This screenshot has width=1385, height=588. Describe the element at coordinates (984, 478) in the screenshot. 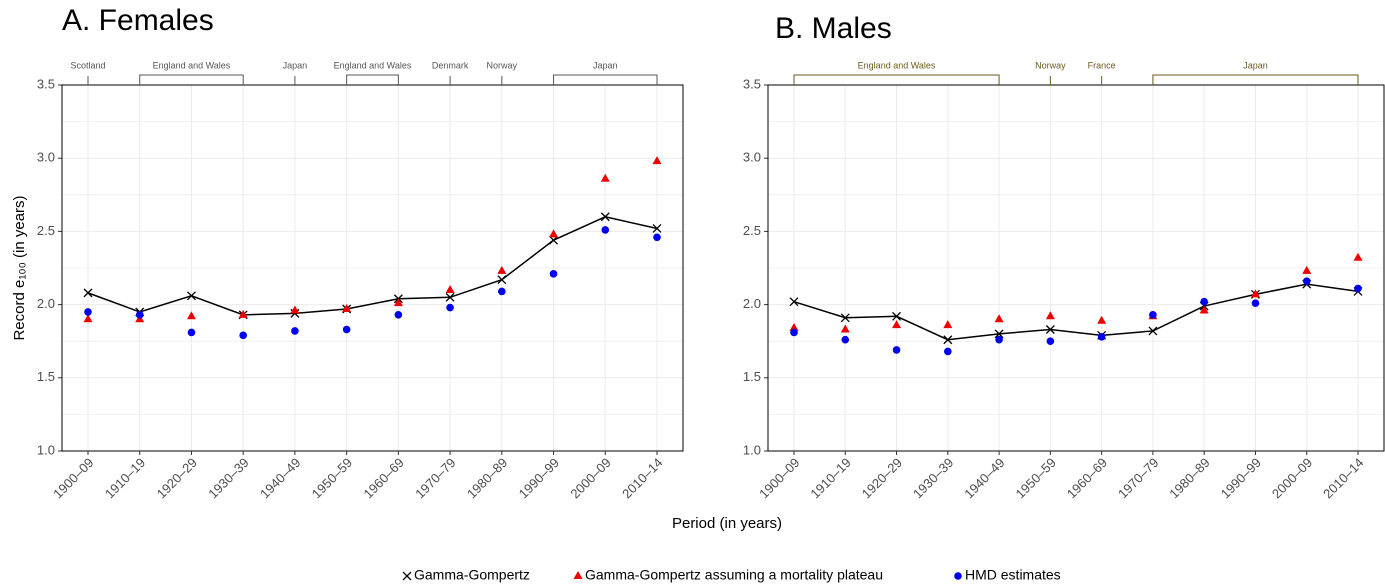

I see `x-tick-label: 1940–49` at that location.